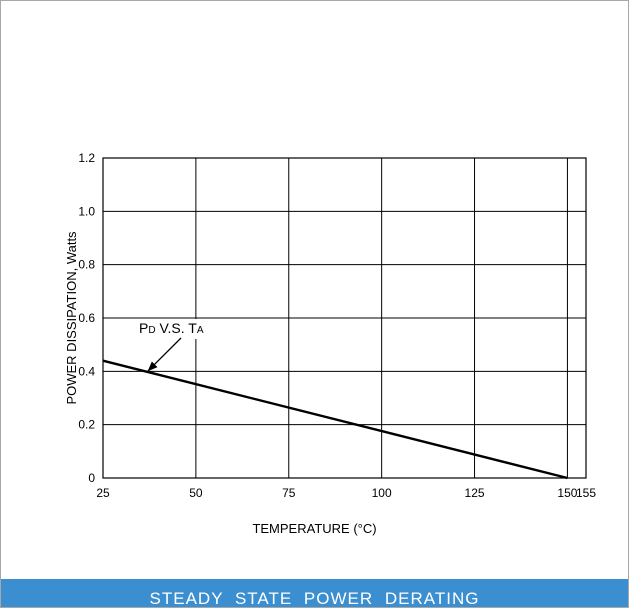 This screenshot has width=629, height=608. What do you see at coordinates (91, 478) in the screenshot?
I see `y-tick-label: 0` at bounding box center [91, 478].